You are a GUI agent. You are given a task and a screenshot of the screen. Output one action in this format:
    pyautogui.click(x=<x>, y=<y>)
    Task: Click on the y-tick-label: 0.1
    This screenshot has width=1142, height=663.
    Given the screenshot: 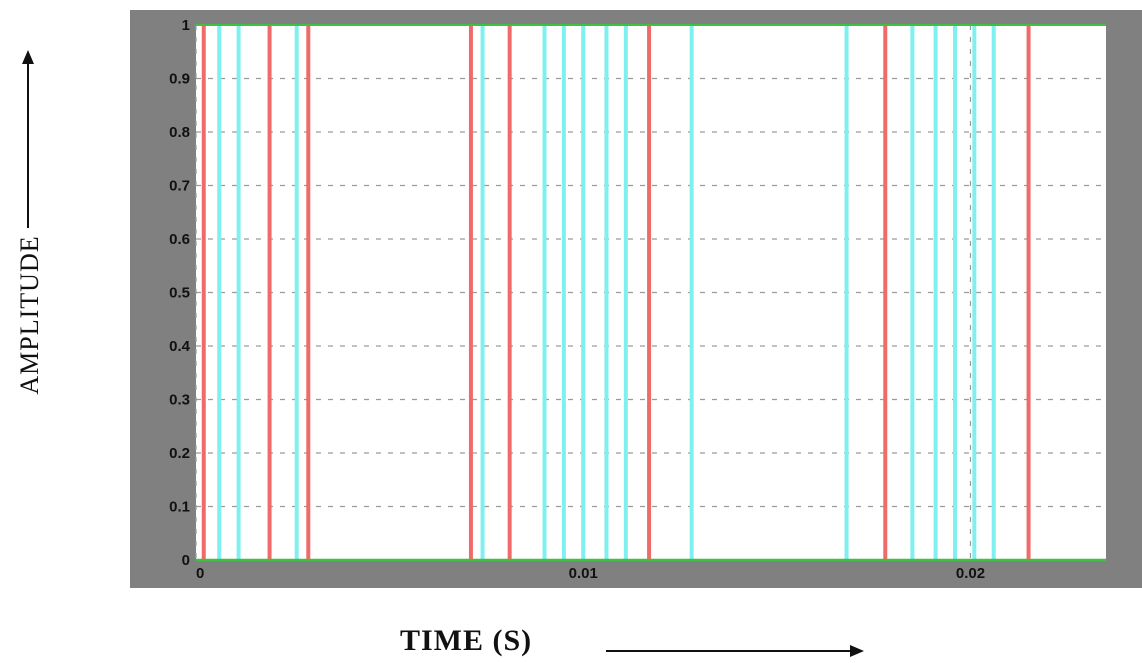 What is the action you would take?
    pyautogui.click(x=179, y=507)
    